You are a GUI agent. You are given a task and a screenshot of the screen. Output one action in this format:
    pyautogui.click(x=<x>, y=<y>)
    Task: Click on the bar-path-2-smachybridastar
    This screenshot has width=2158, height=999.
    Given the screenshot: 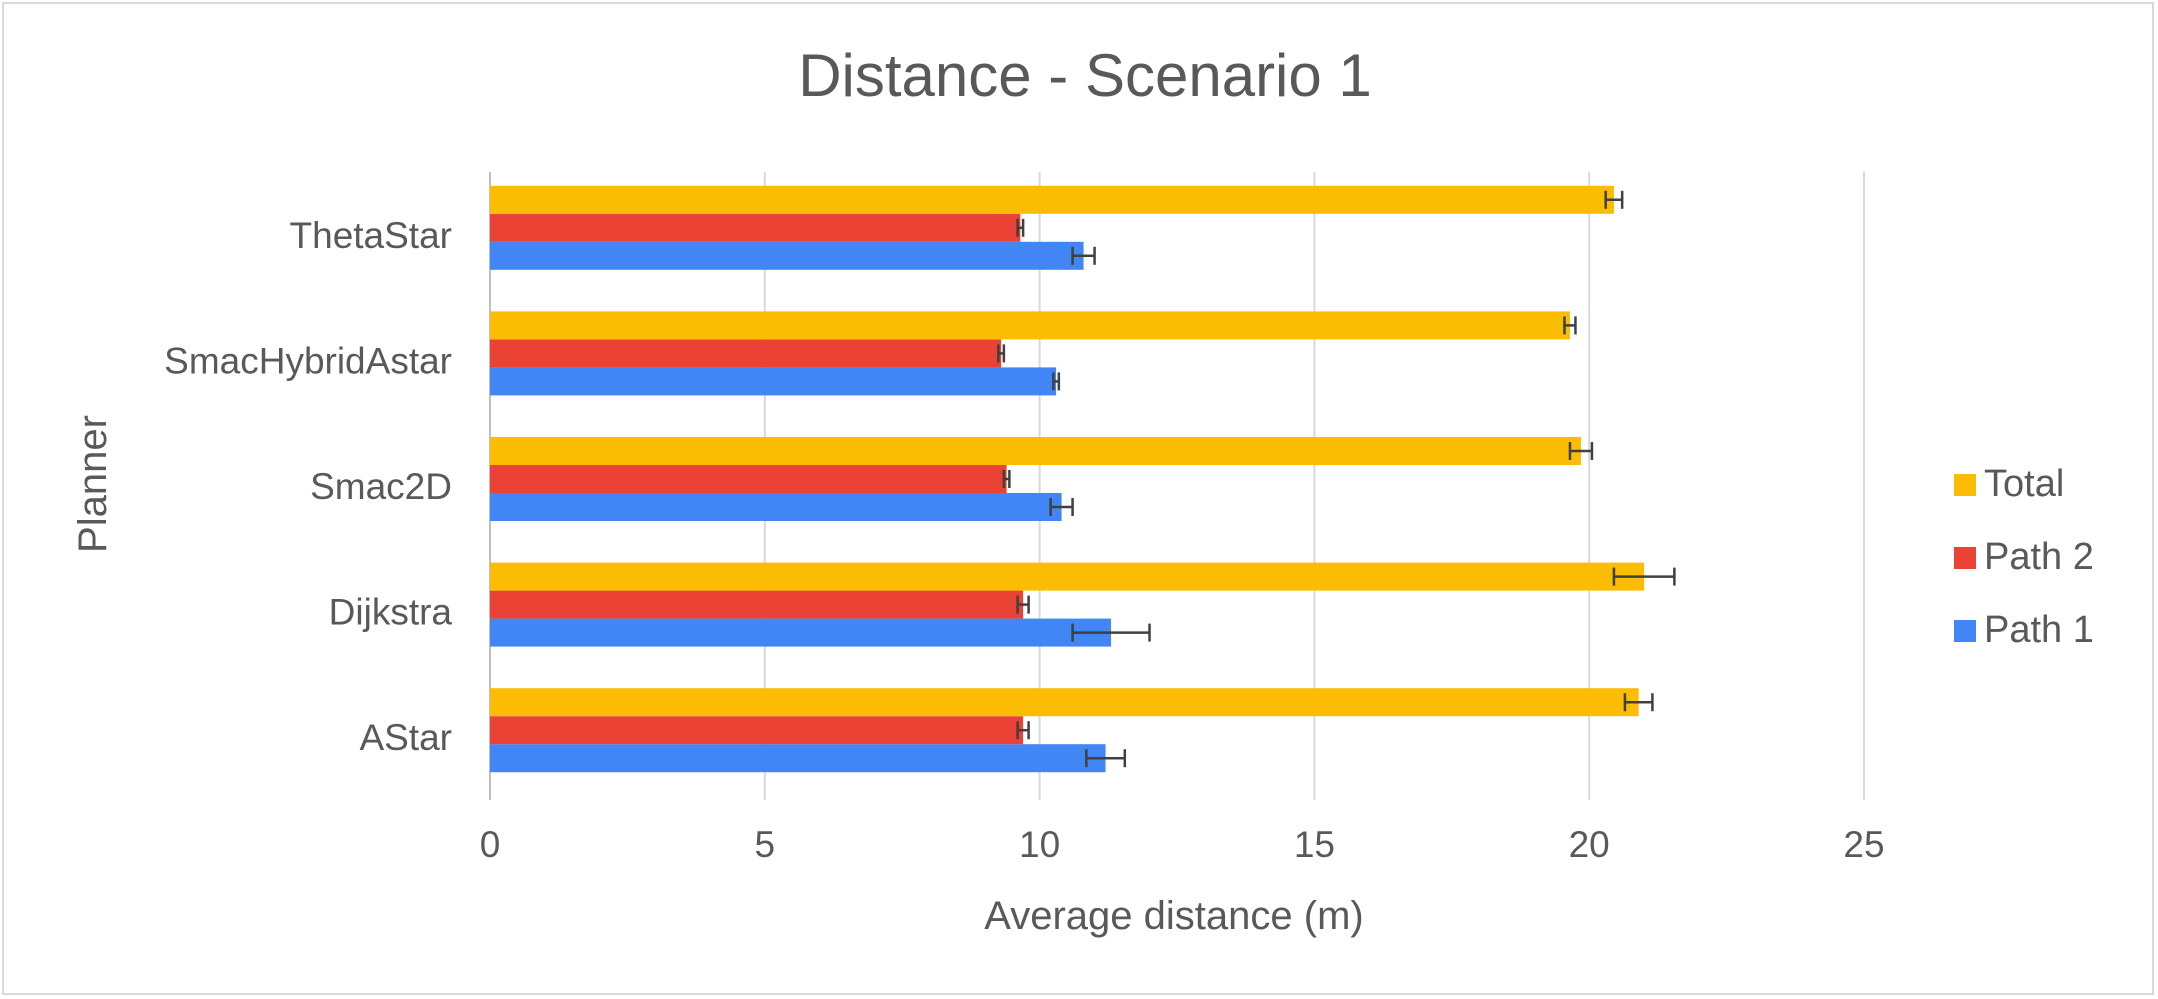 What is the action you would take?
    pyautogui.click(x=746, y=353)
    